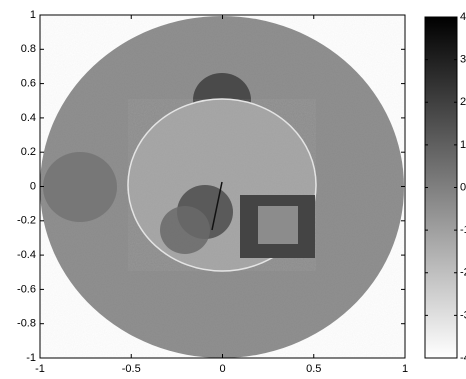 The image size is (466, 379). I want to click on y-tick-label: -0.2, so click(26, 221).